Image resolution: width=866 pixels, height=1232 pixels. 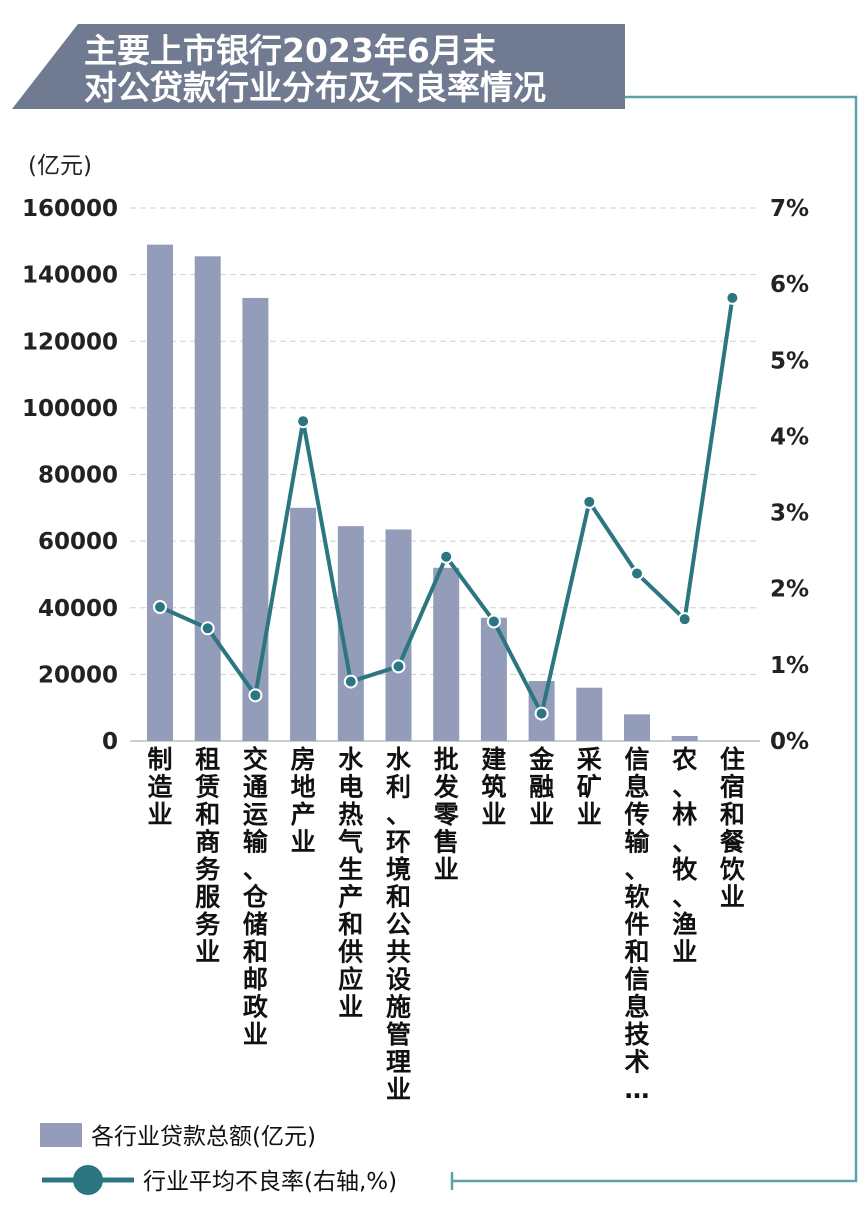 What do you see at coordinates (315, 87) in the screenshot?
I see `chart-title-line2: 对公贷款行业分布及不良率情况` at bounding box center [315, 87].